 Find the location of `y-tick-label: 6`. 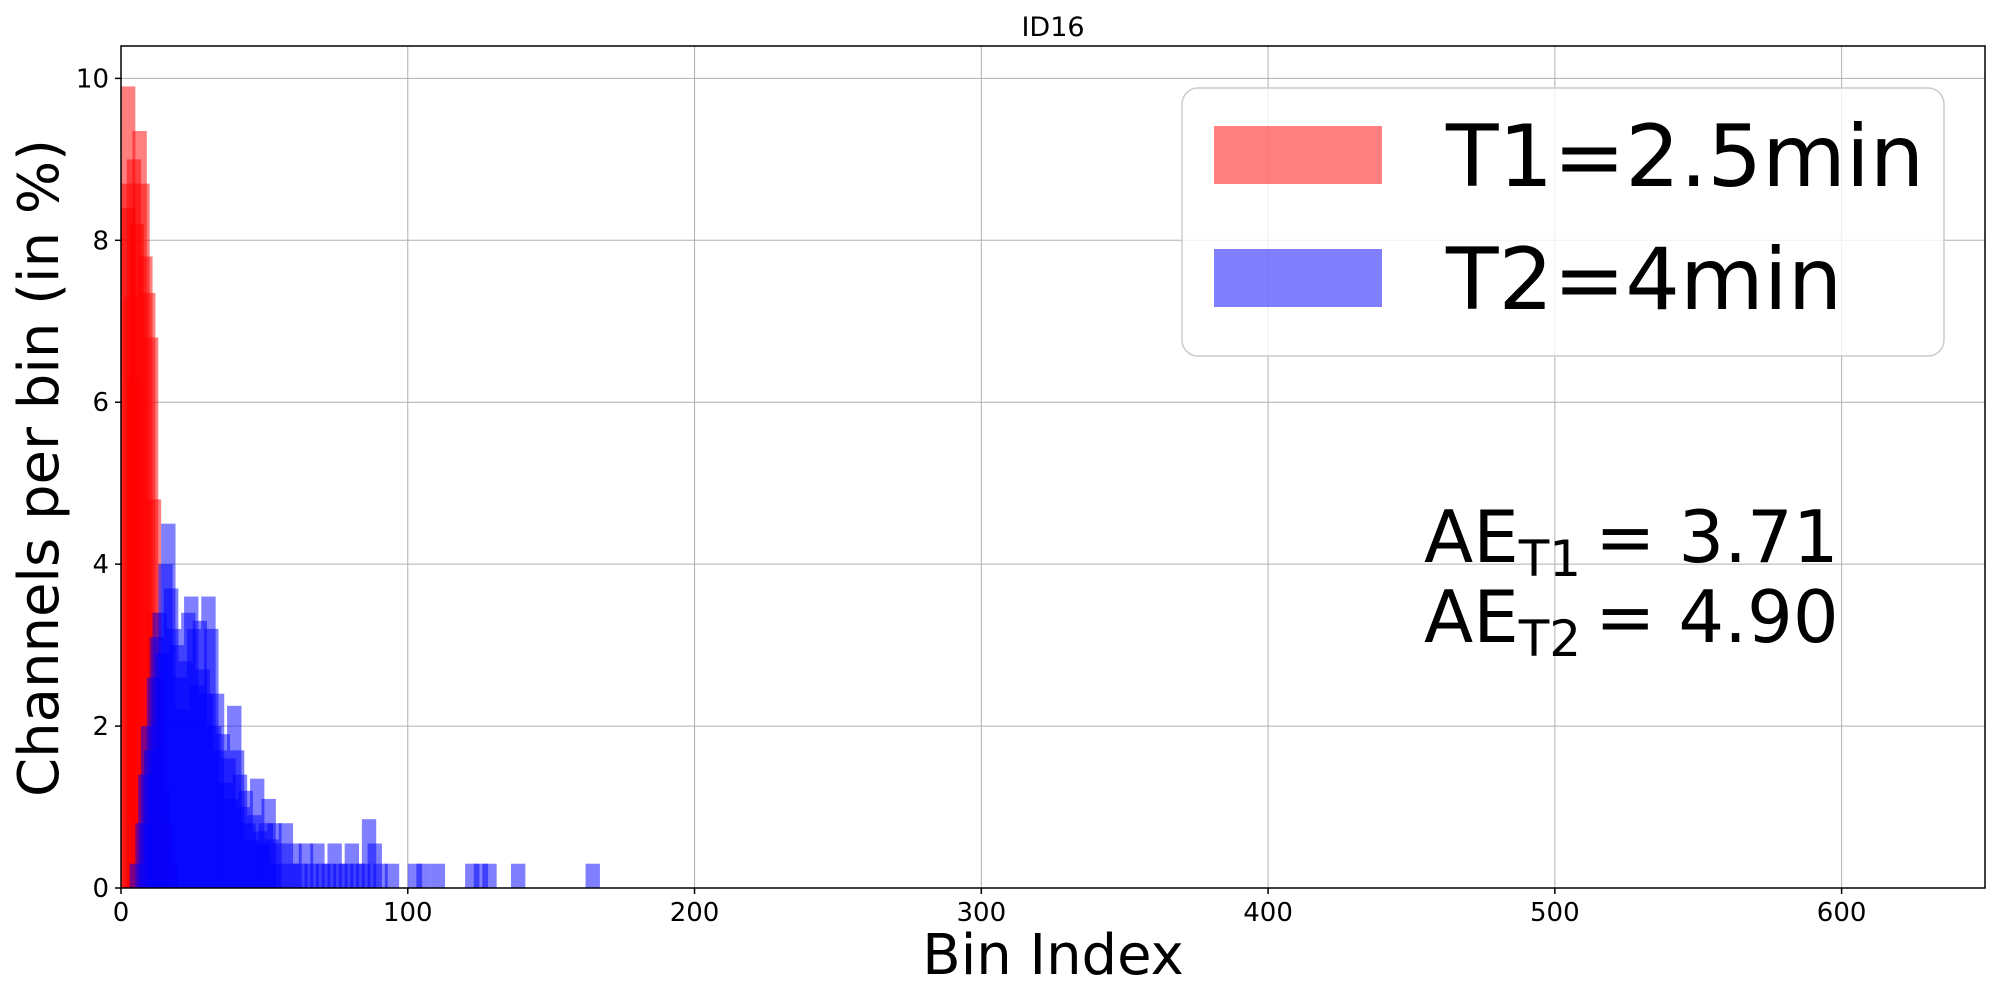

y-tick-label: 6 is located at coordinates (100, 403).